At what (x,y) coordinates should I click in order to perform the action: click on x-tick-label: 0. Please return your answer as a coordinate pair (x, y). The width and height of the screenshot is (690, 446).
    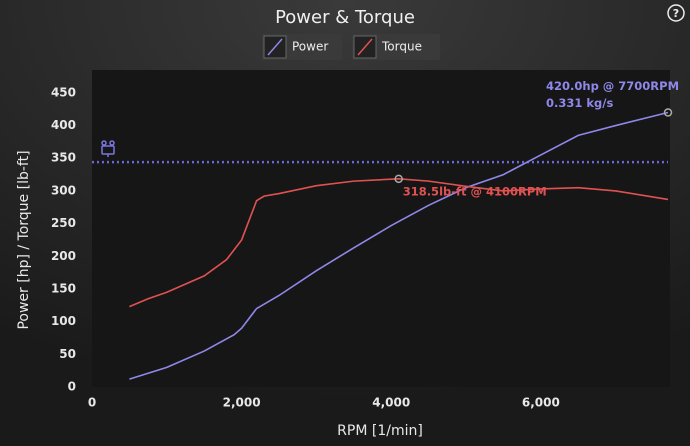
    Looking at the image, I should click on (92, 403).